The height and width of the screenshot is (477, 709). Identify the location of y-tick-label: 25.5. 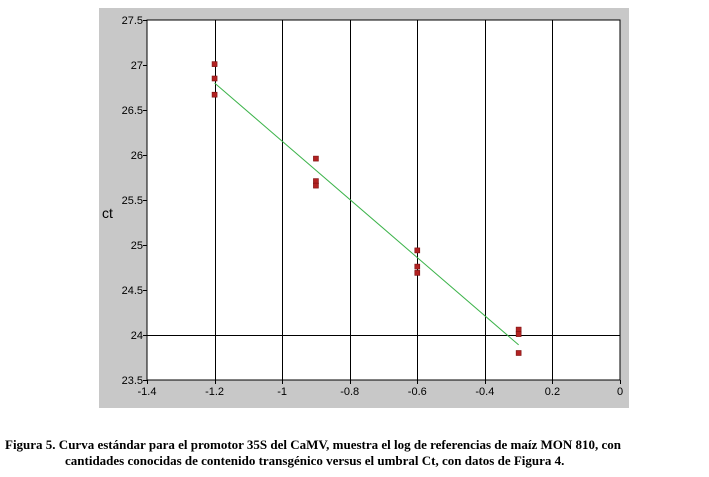
(132, 201).